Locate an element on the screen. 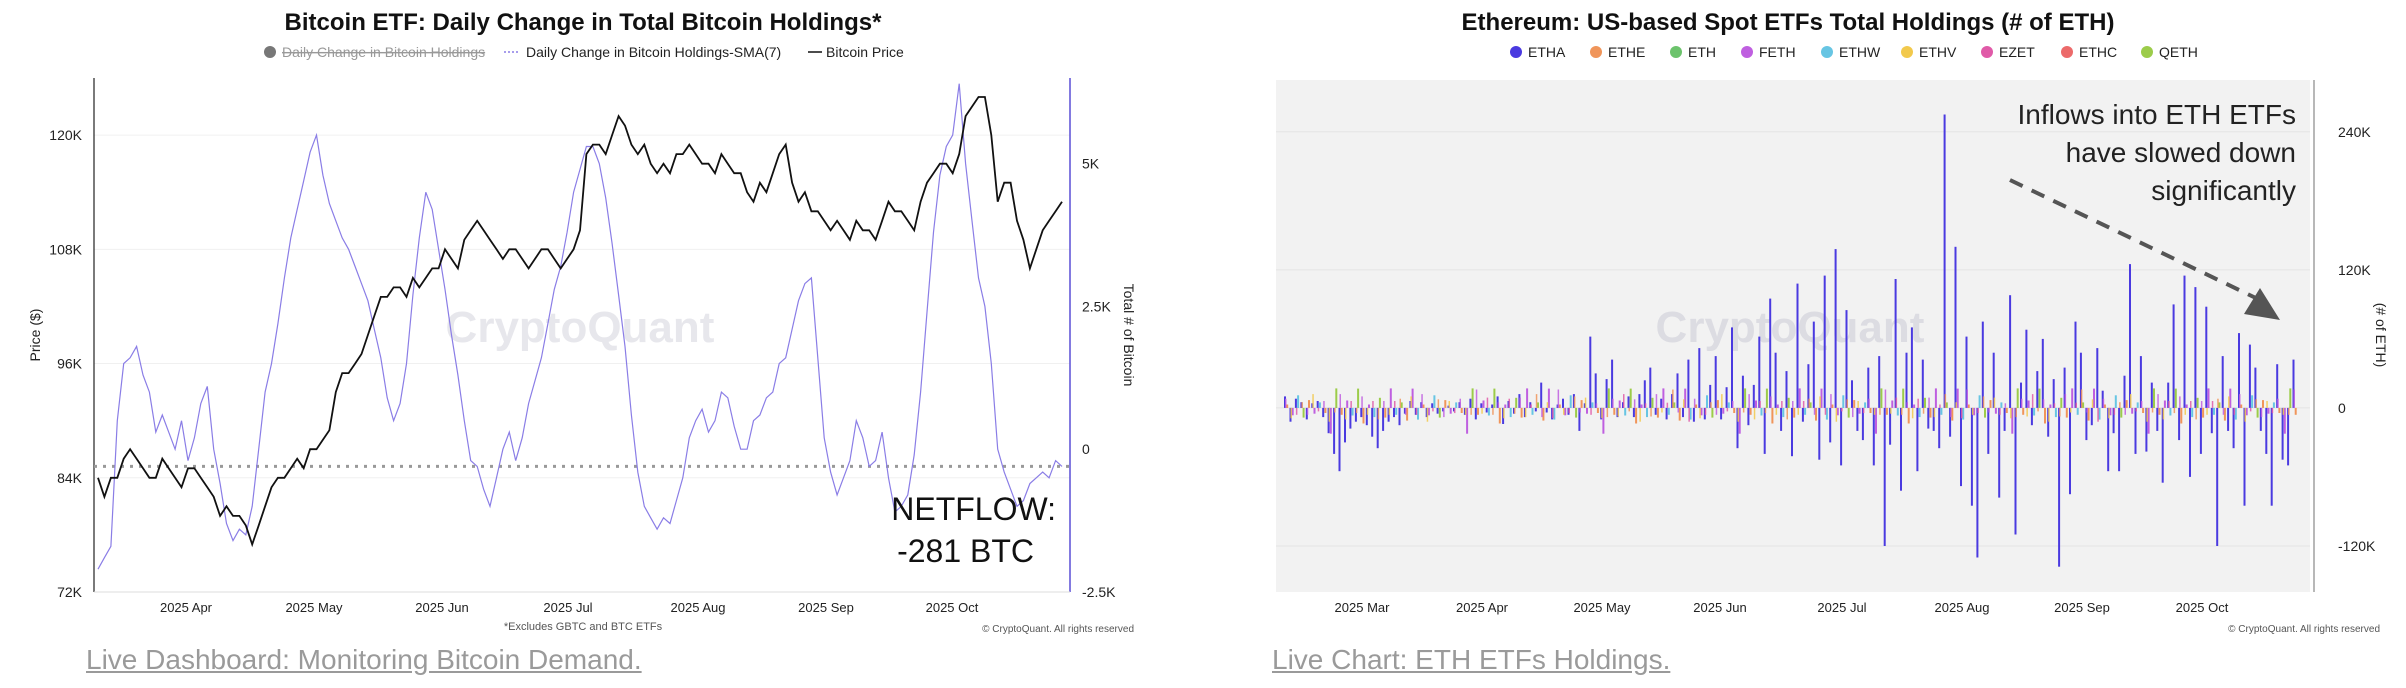 The image size is (2406, 688). legend-label-ezet: EZET is located at coordinates (2017, 52).